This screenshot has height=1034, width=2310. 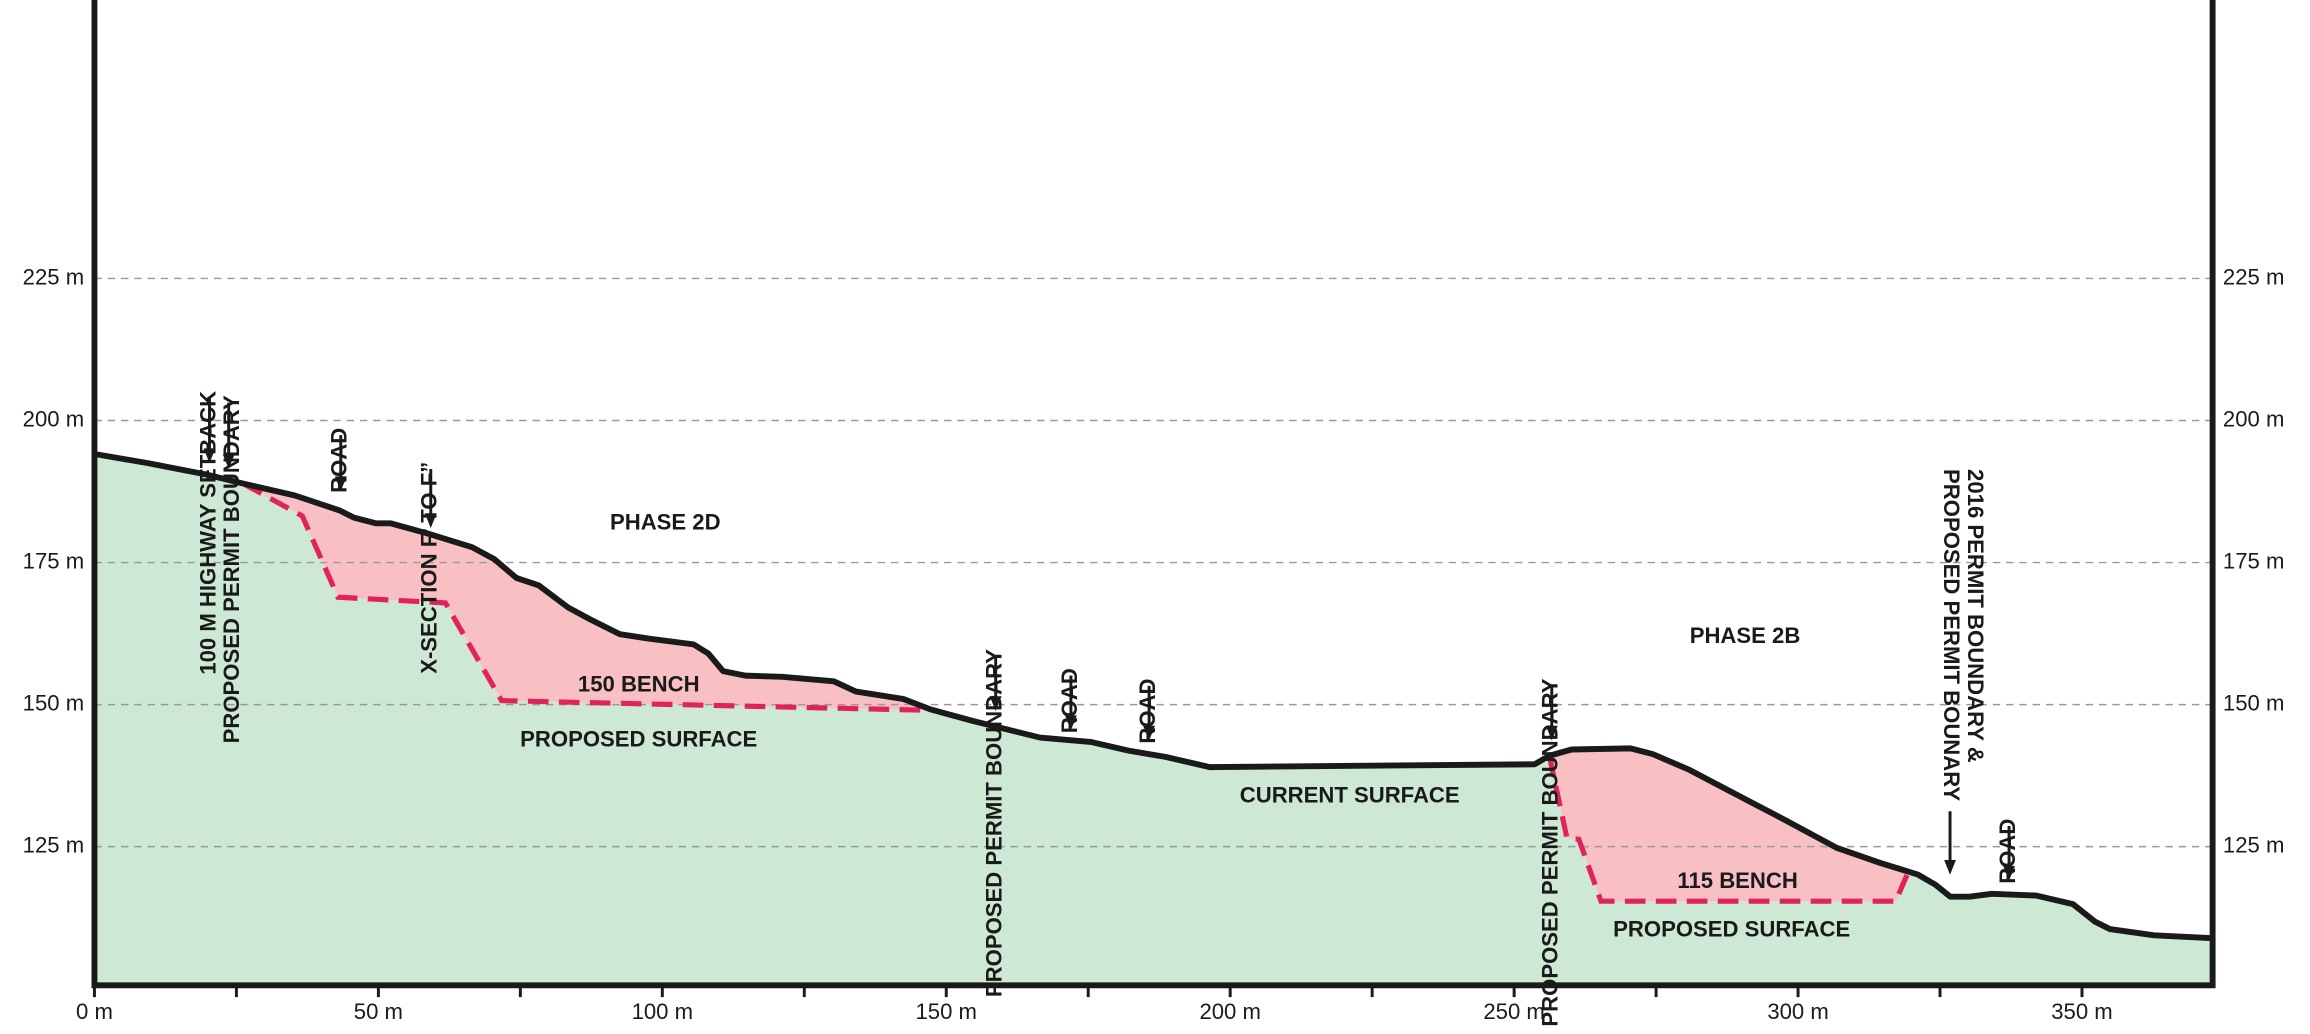 I want to click on y-tick-label-right: 150 m, so click(x=2253, y=702).